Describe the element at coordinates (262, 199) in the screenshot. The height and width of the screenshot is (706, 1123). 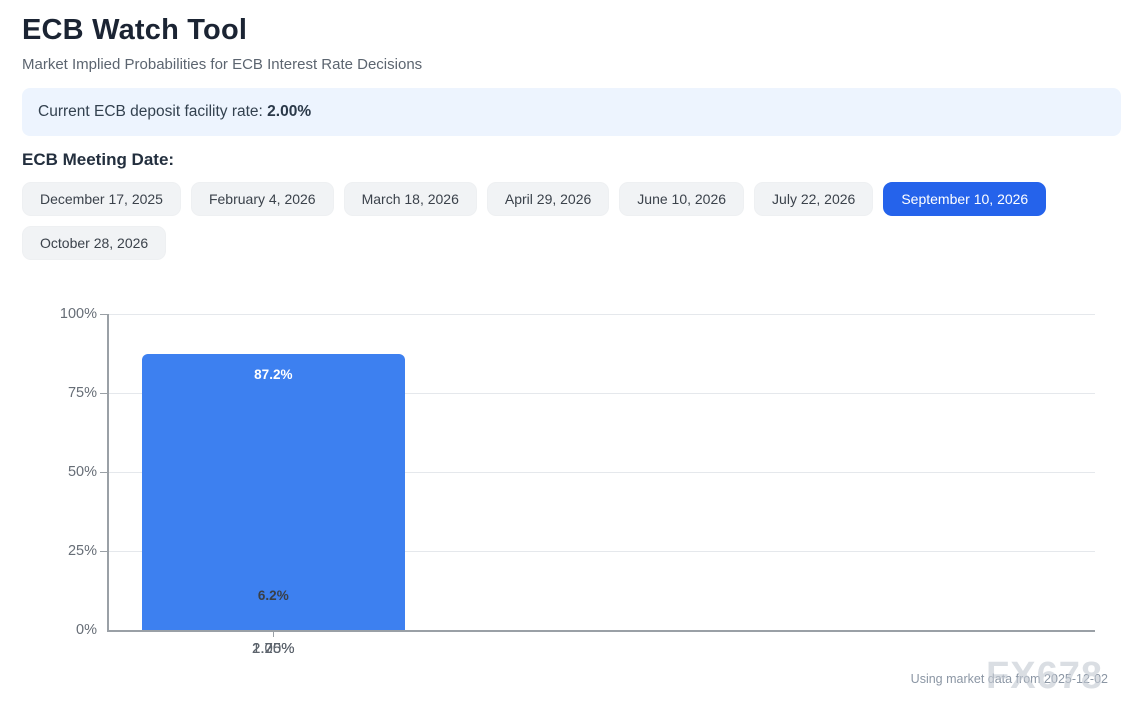
I see `meeting-date-button-feb-4-2026: February 4, 2026` at that location.